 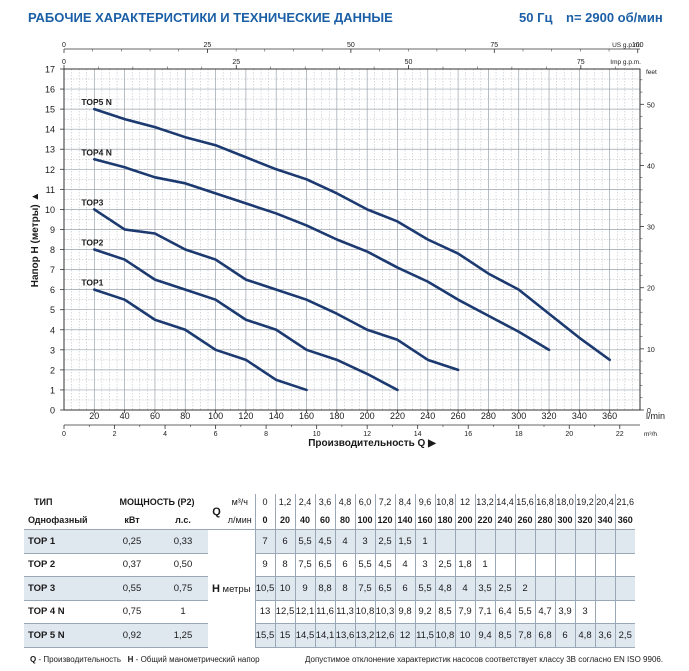 I want to click on row-head-value: 3, so click(x=424, y=565).